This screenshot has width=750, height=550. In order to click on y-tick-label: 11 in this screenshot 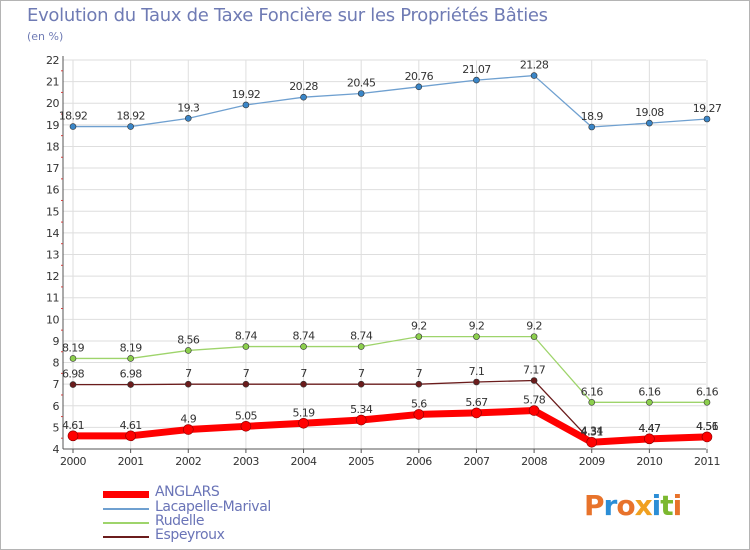, I will do `click(52, 298)`.